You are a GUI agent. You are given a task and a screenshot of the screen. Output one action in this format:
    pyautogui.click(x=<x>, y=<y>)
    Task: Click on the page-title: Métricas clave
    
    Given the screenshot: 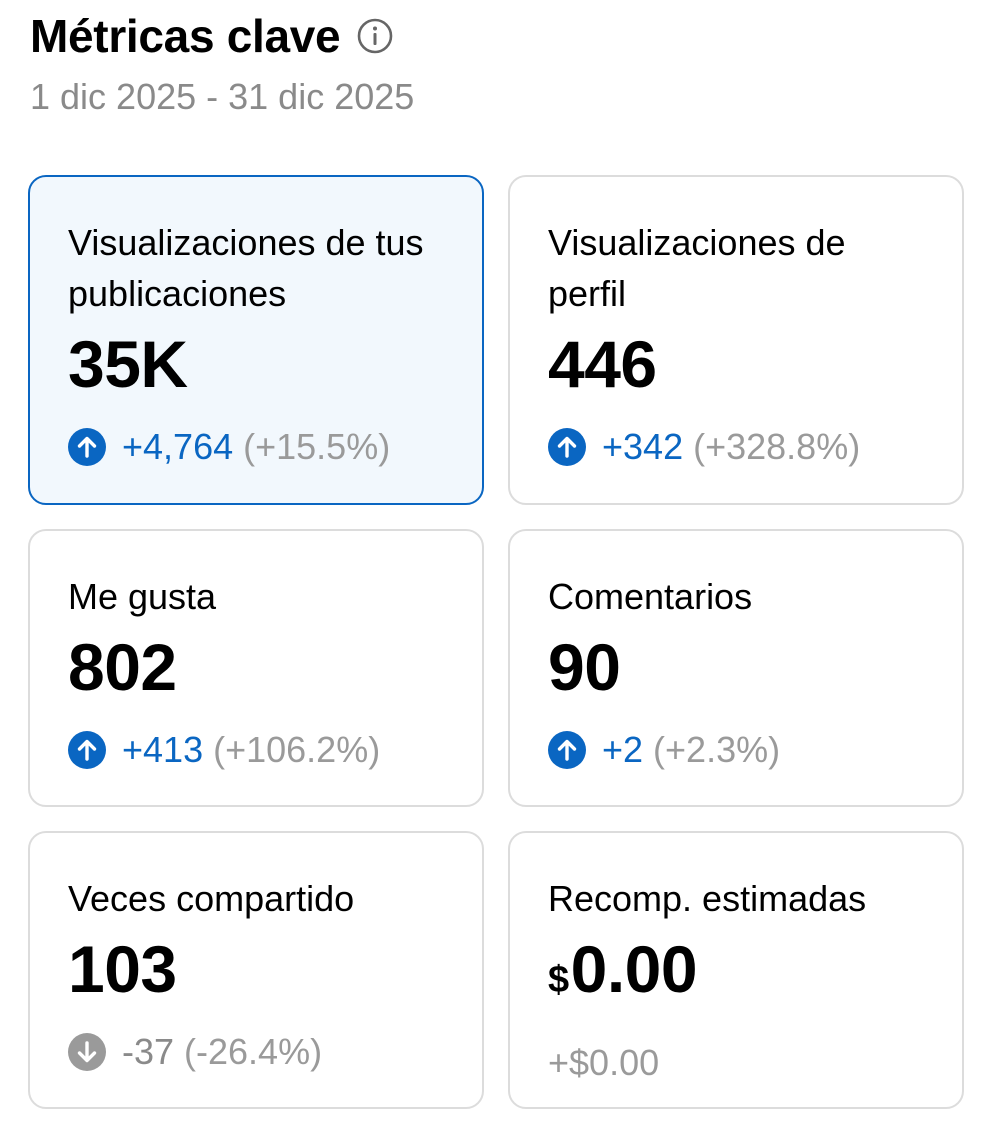 What is the action you would take?
    pyautogui.click(x=185, y=36)
    